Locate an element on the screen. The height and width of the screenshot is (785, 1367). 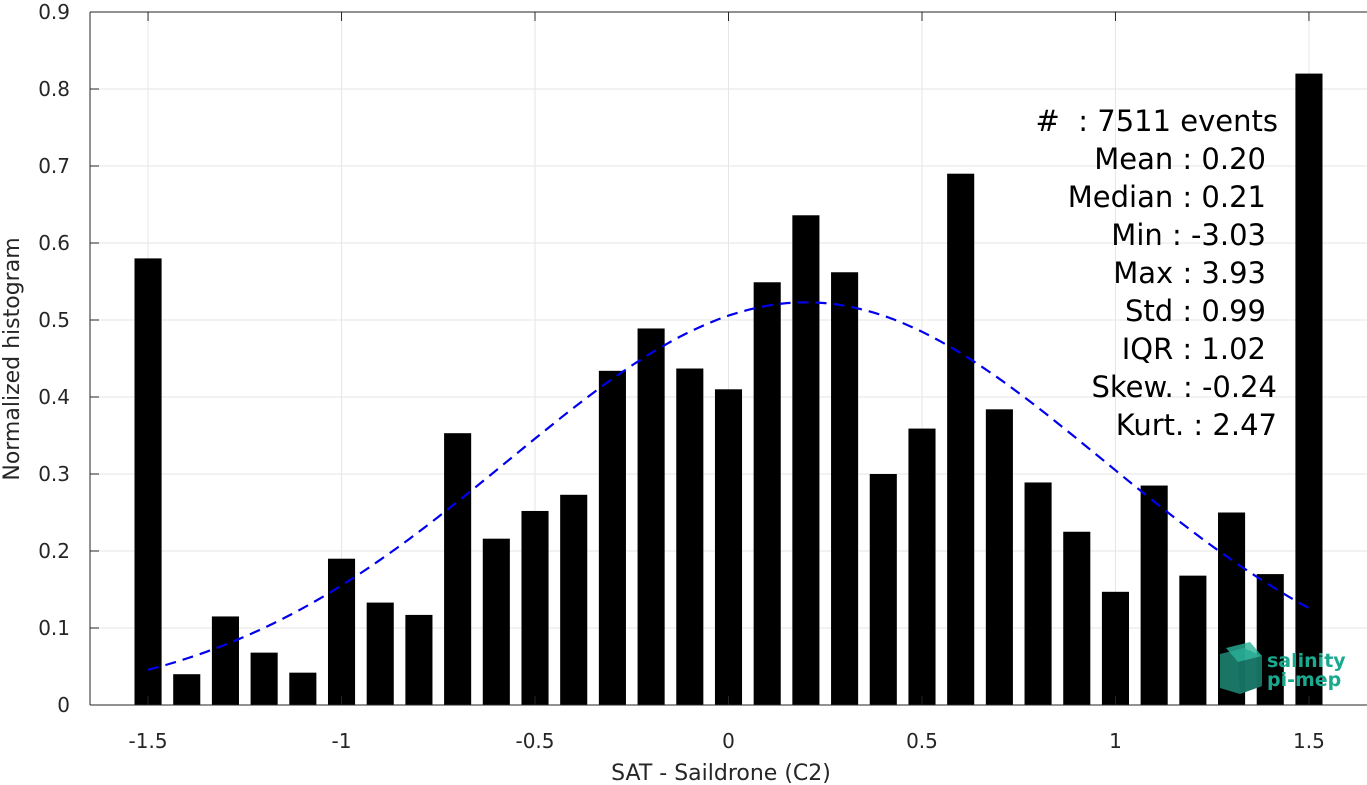
stat-line: # : 7511 events is located at coordinates (1157, 121).